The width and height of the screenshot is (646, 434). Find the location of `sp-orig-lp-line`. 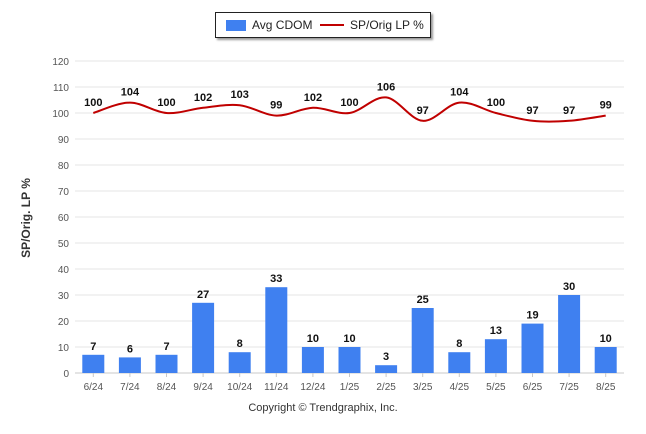

sp-orig-lp-line is located at coordinates (349, 109).